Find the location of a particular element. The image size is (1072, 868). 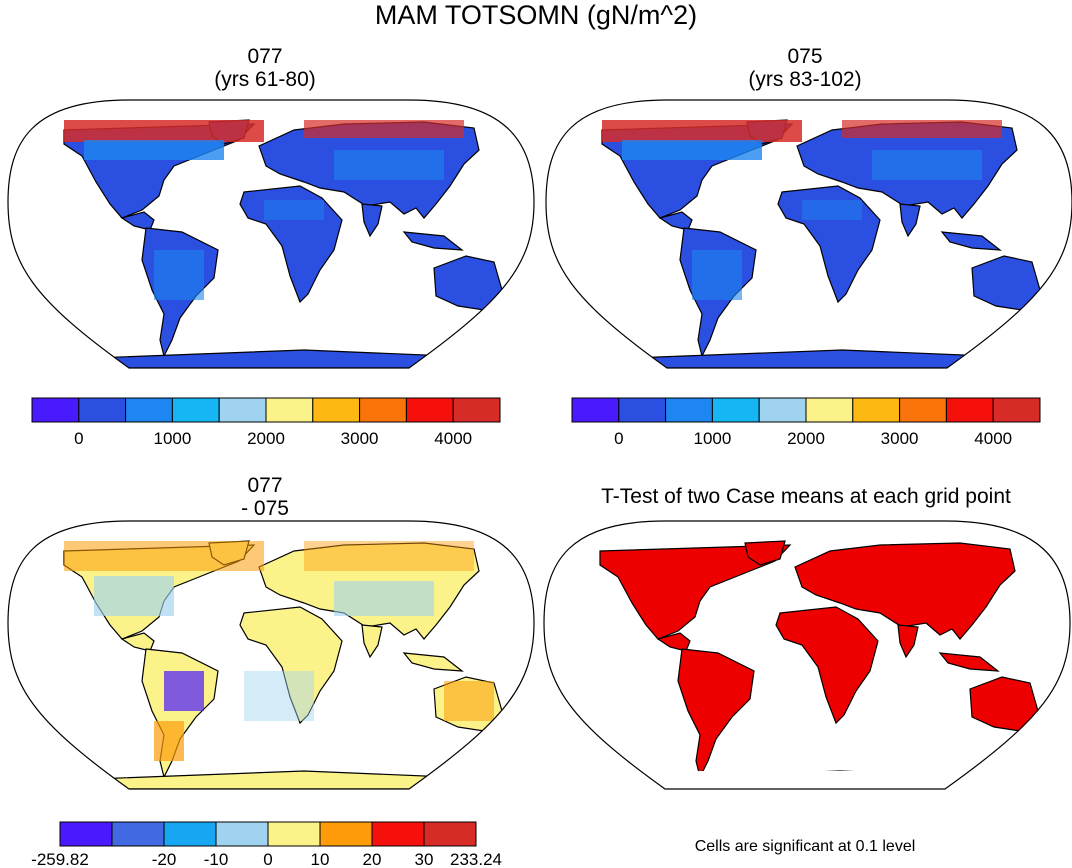

colorbar-077: 0 1000 2000 3000 4000 is located at coordinates (266, 422).